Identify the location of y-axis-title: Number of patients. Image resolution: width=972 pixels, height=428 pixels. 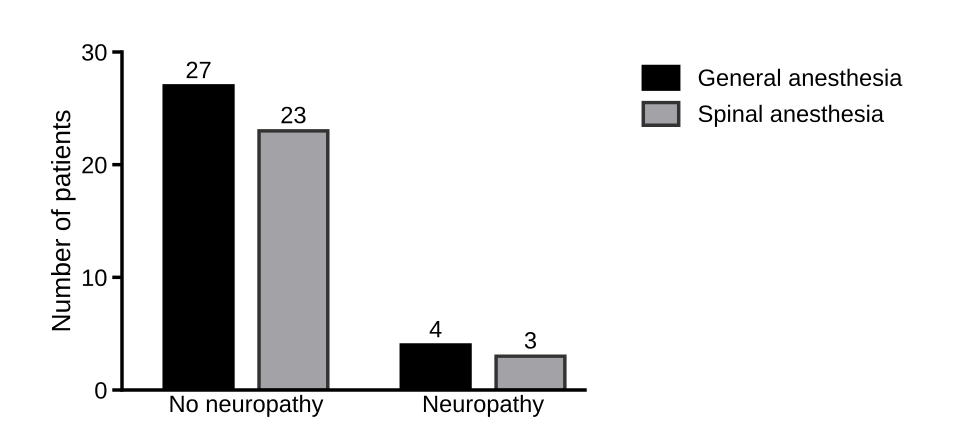
(63, 220).